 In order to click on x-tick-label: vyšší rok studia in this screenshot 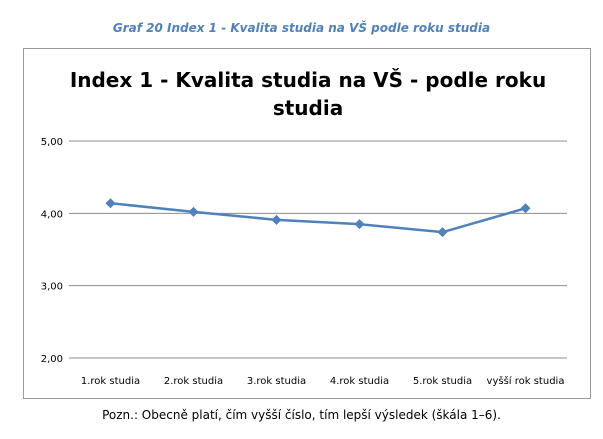, I will do `click(526, 381)`.